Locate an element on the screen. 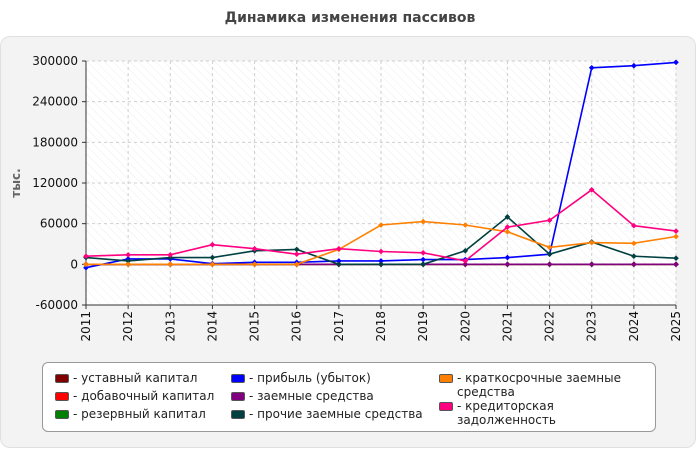 Image resolution: width=700 pixels, height=450 pixels. legend-item: - краткосрочные заемные средства is located at coordinates (544, 385).